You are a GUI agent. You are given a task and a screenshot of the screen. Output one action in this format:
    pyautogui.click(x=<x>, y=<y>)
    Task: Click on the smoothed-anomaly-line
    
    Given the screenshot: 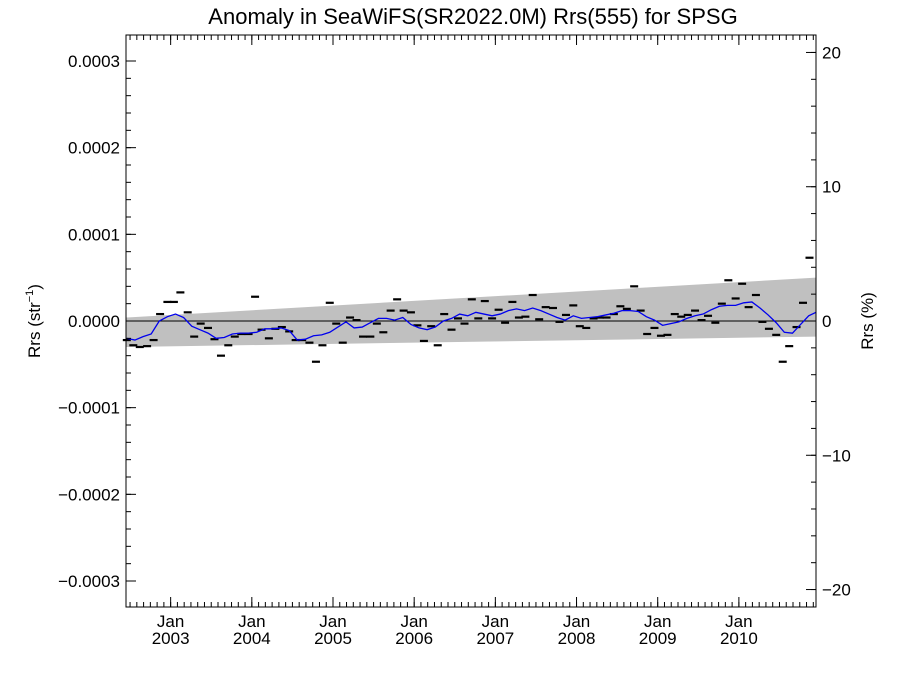 What is the action you would take?
    pyautogui.click(x=471, y=321)
    